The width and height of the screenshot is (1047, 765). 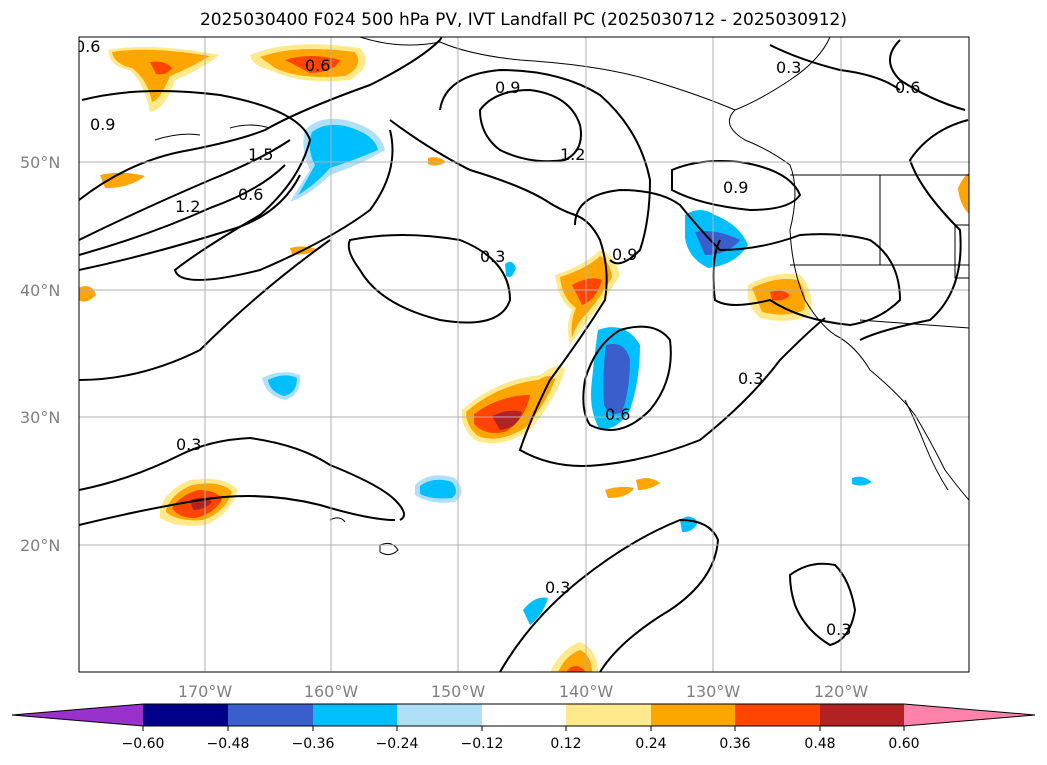 I want to click on colorbar-tick-label: −0.36, so click(x=313, y=744).